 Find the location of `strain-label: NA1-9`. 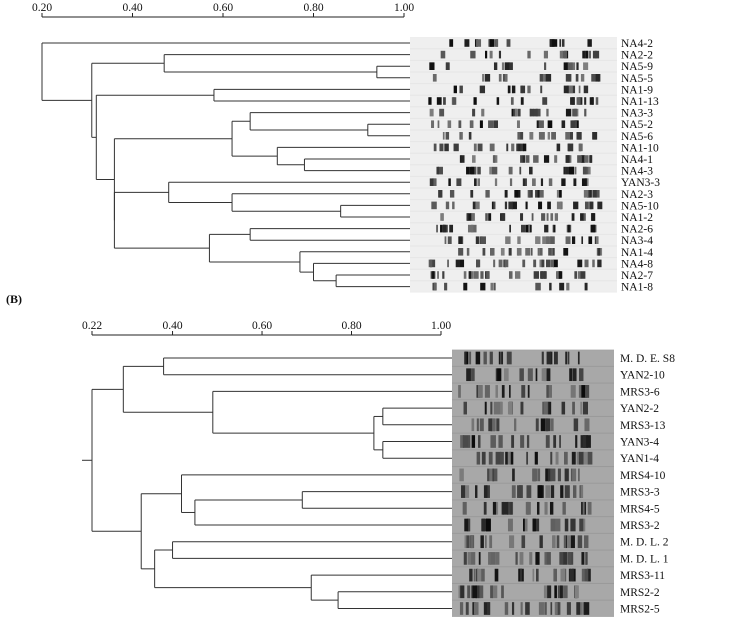

strain-label: NA1-9 is located at coordinates (637, 90).